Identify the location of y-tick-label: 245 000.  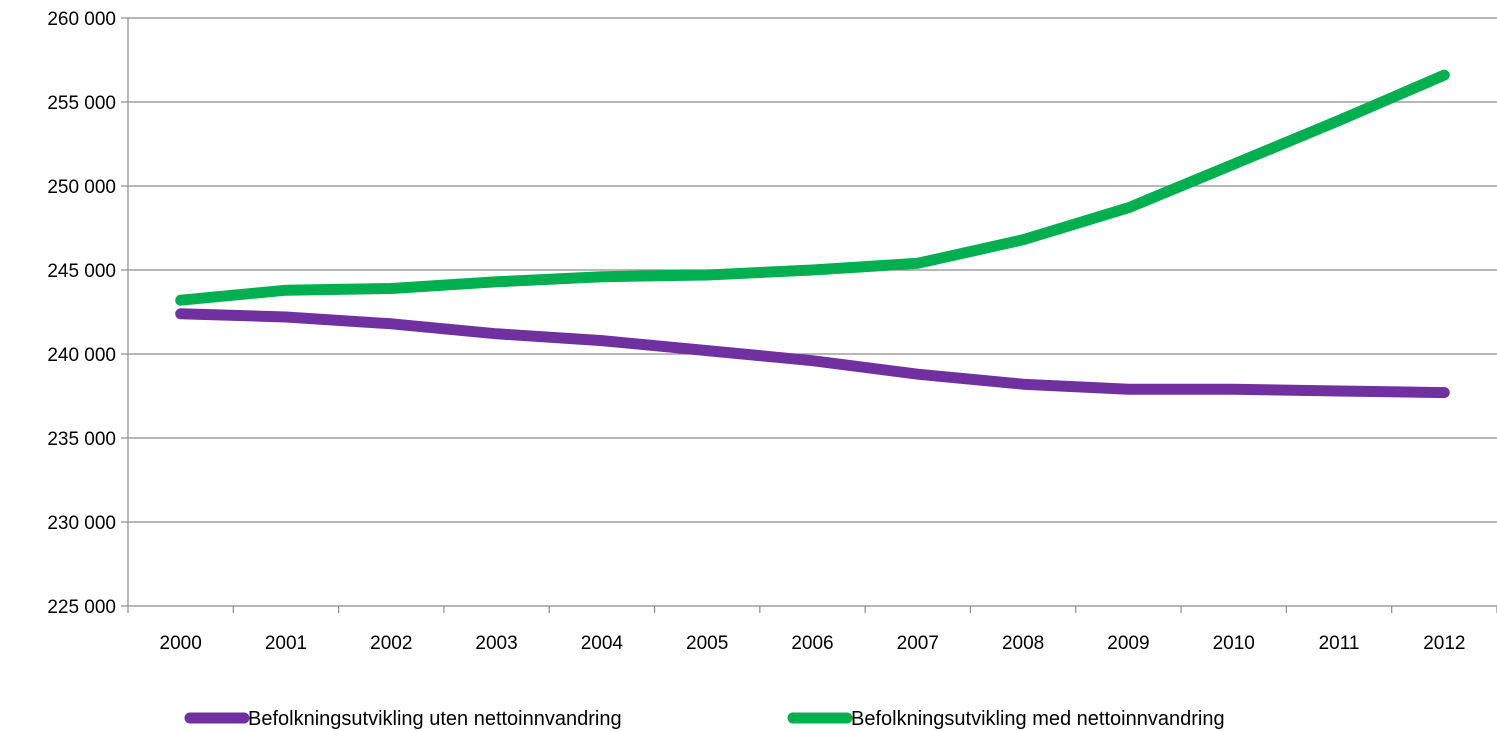
(81, 271).